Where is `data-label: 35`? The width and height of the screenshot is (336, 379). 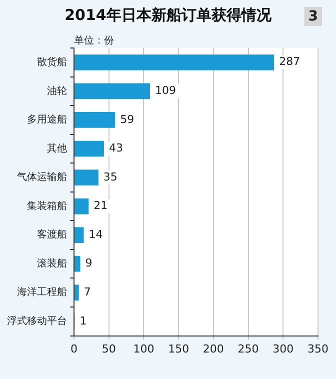 data-label: 35 is located at coordinates (110, 177).